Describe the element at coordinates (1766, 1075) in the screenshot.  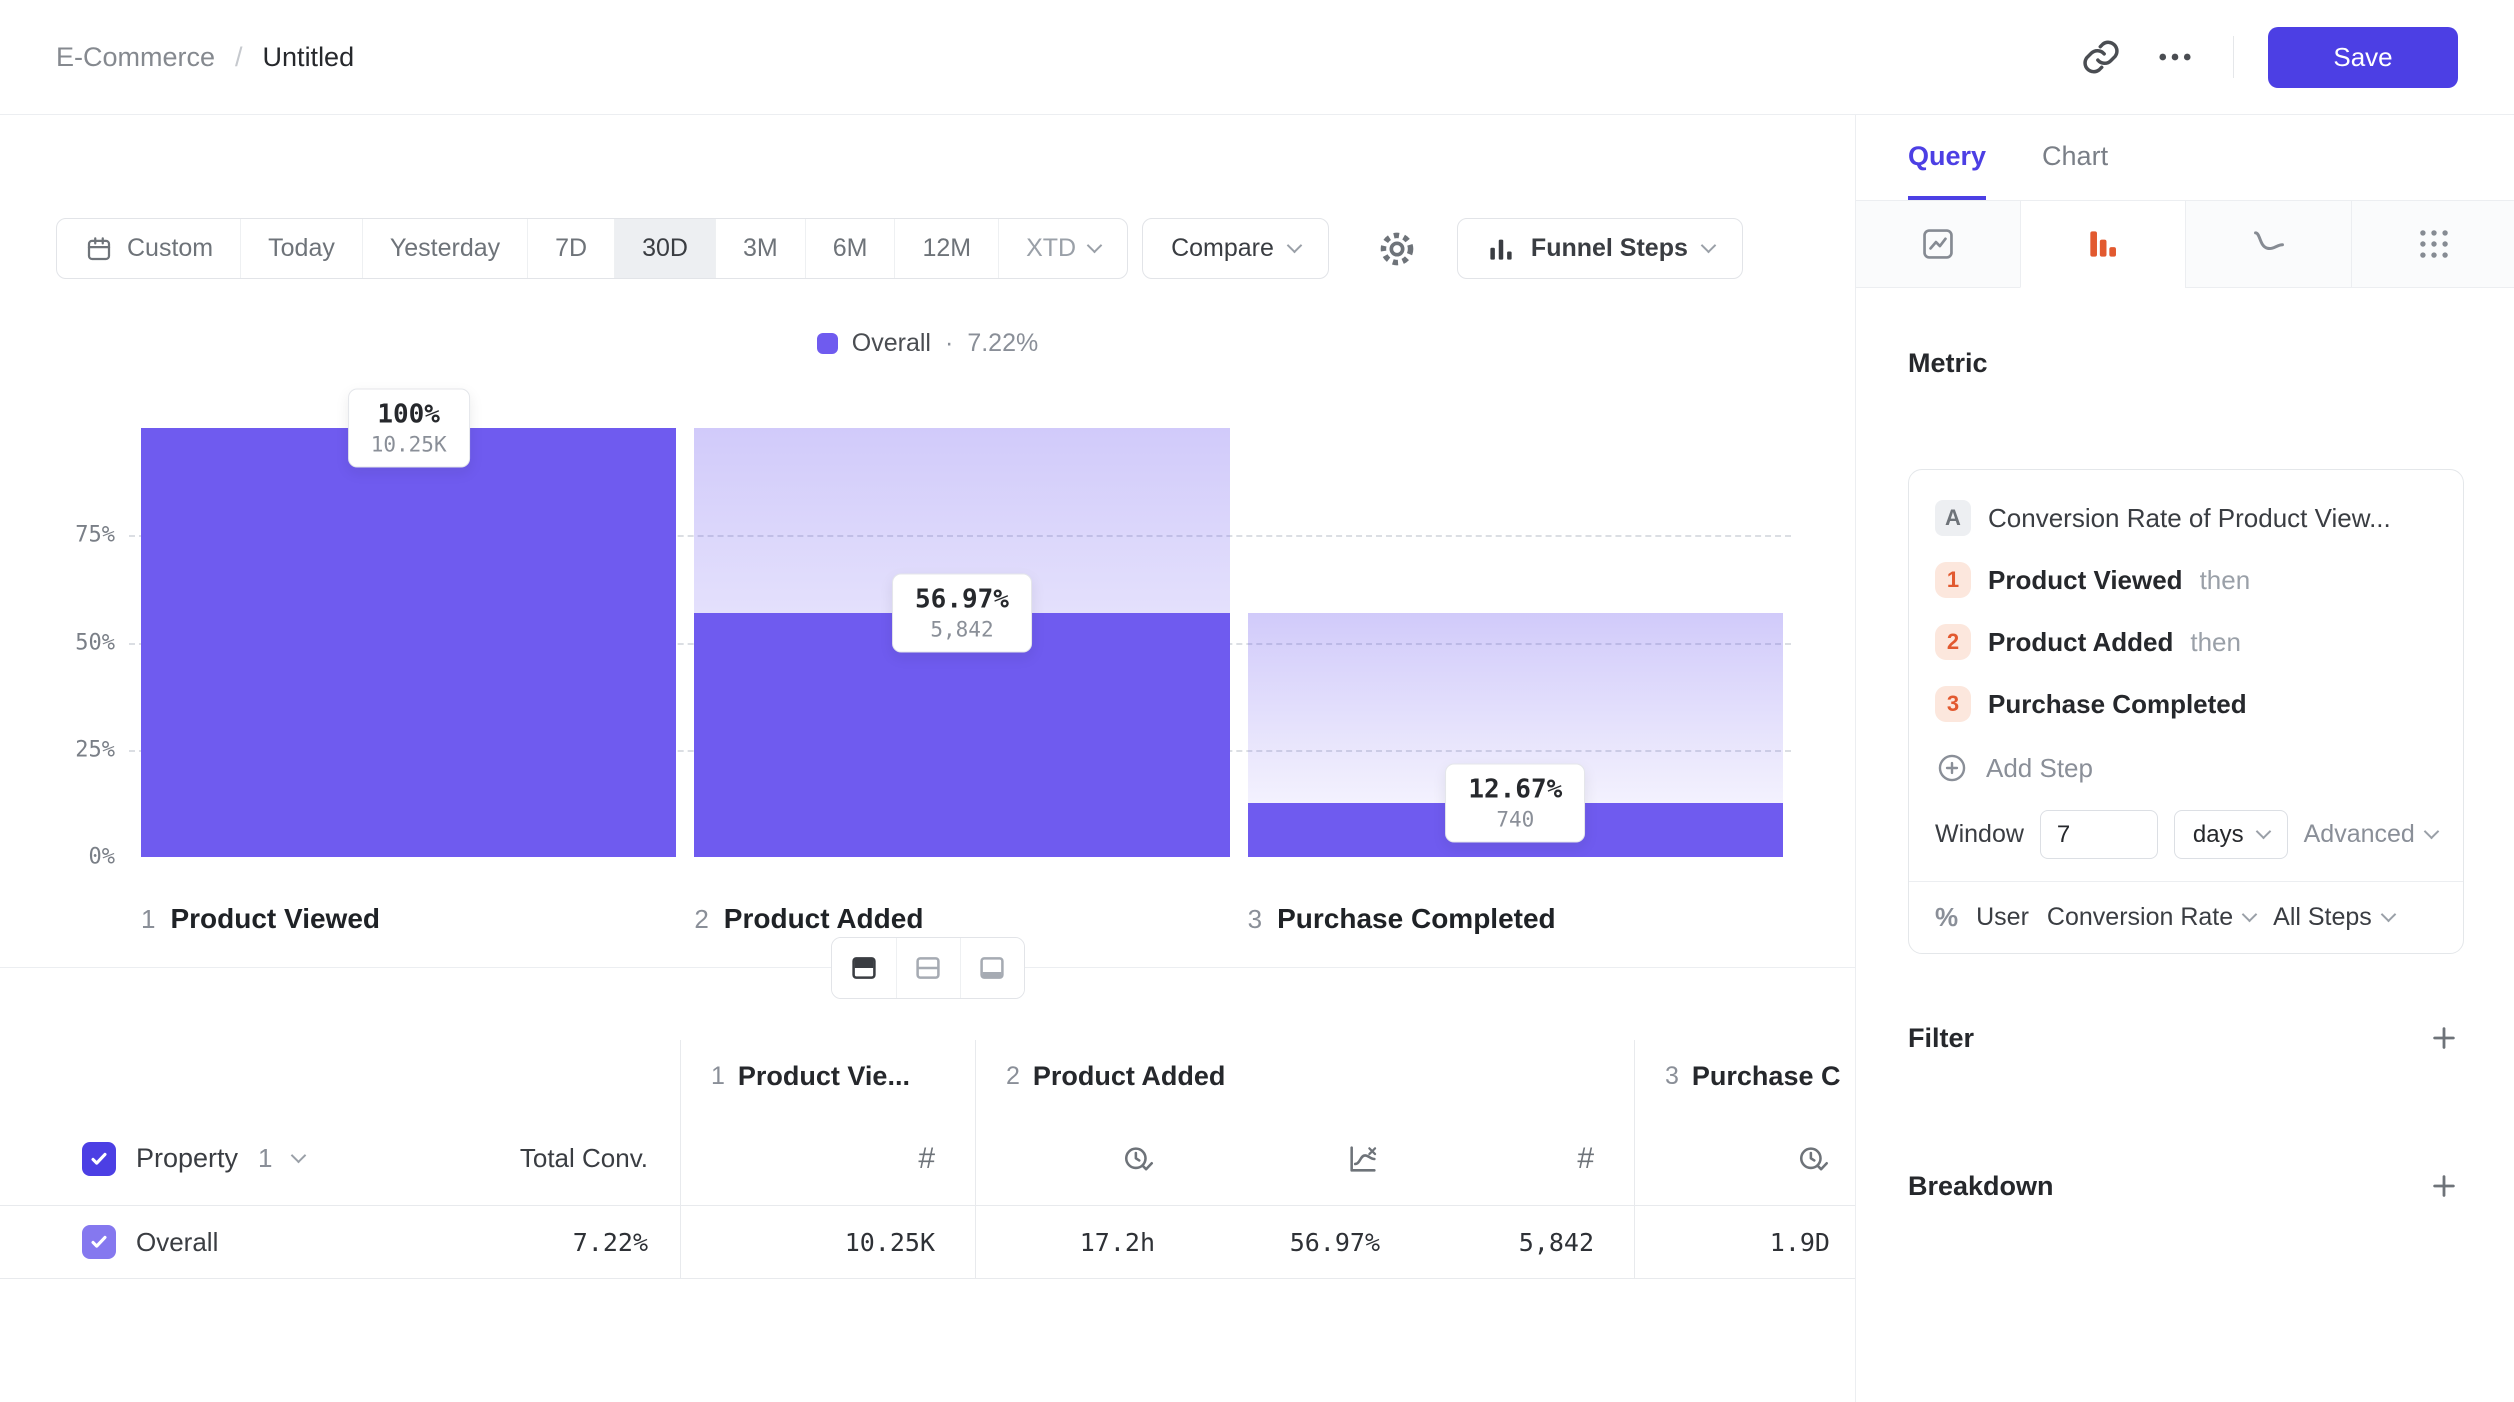
I see `group-name: Purchase C` at that location.